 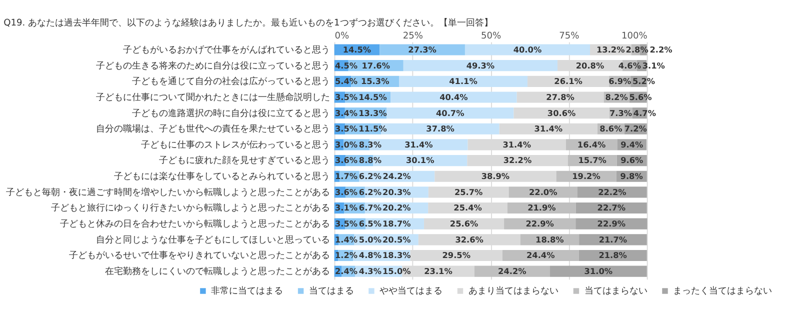 What do you see at coordinates (610, 49) in the screenshot?
I see `data-label: 13.2%` at bounding box center [610, 49].